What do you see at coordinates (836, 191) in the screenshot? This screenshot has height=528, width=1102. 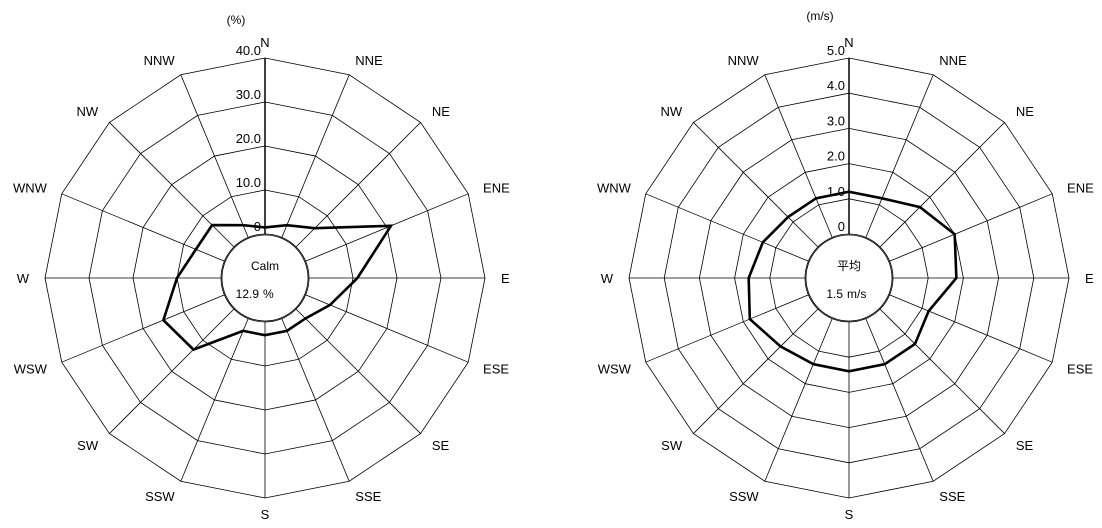 I see `tick-label: 1.0` at bounding box center [836, 191].